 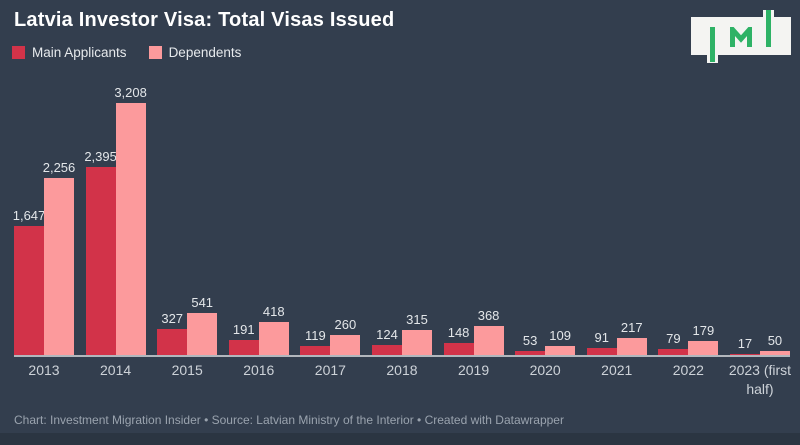 I want to click on page-title: Latvia Investor Visa: Total Visas Issued, so click(x=204, y=20).